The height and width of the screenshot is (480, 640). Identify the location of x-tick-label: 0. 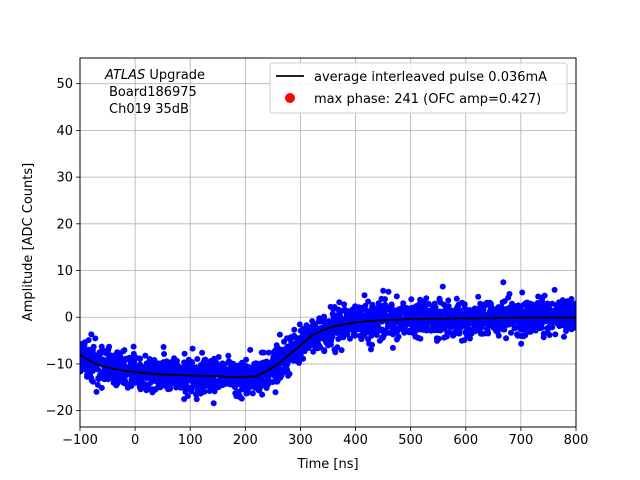
(135, 440).